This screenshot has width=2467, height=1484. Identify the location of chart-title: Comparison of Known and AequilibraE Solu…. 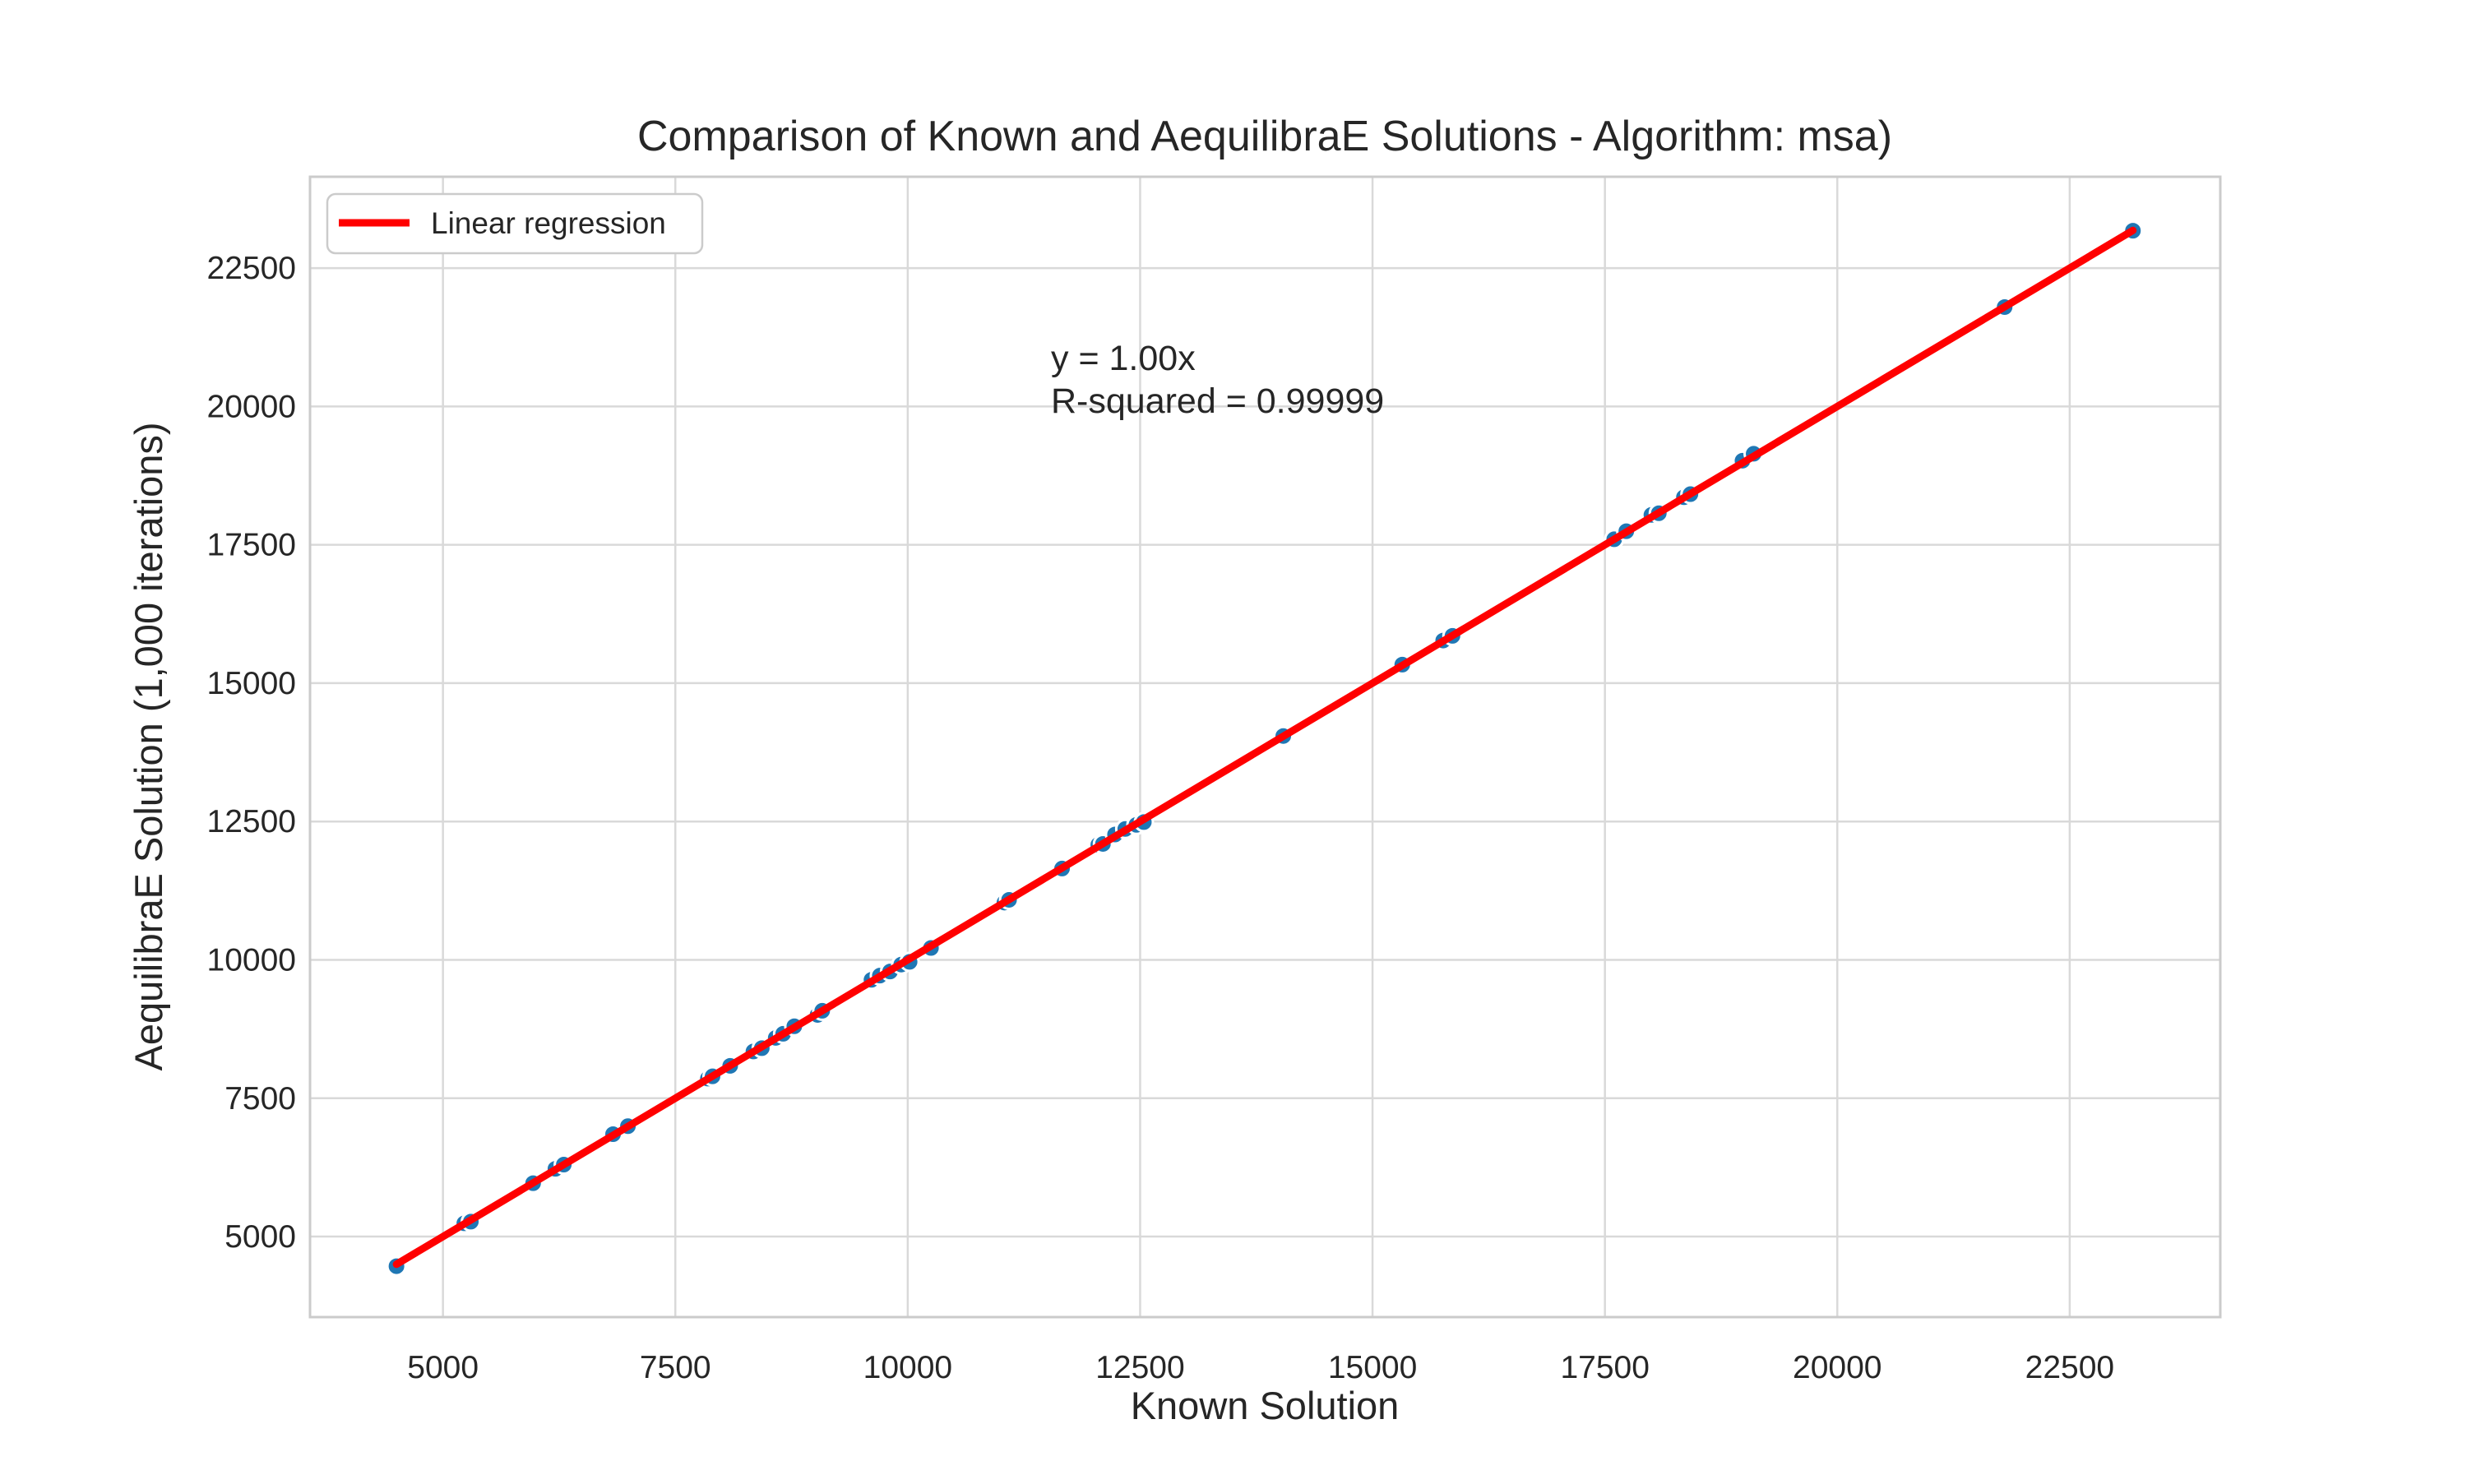
(1264, 136).